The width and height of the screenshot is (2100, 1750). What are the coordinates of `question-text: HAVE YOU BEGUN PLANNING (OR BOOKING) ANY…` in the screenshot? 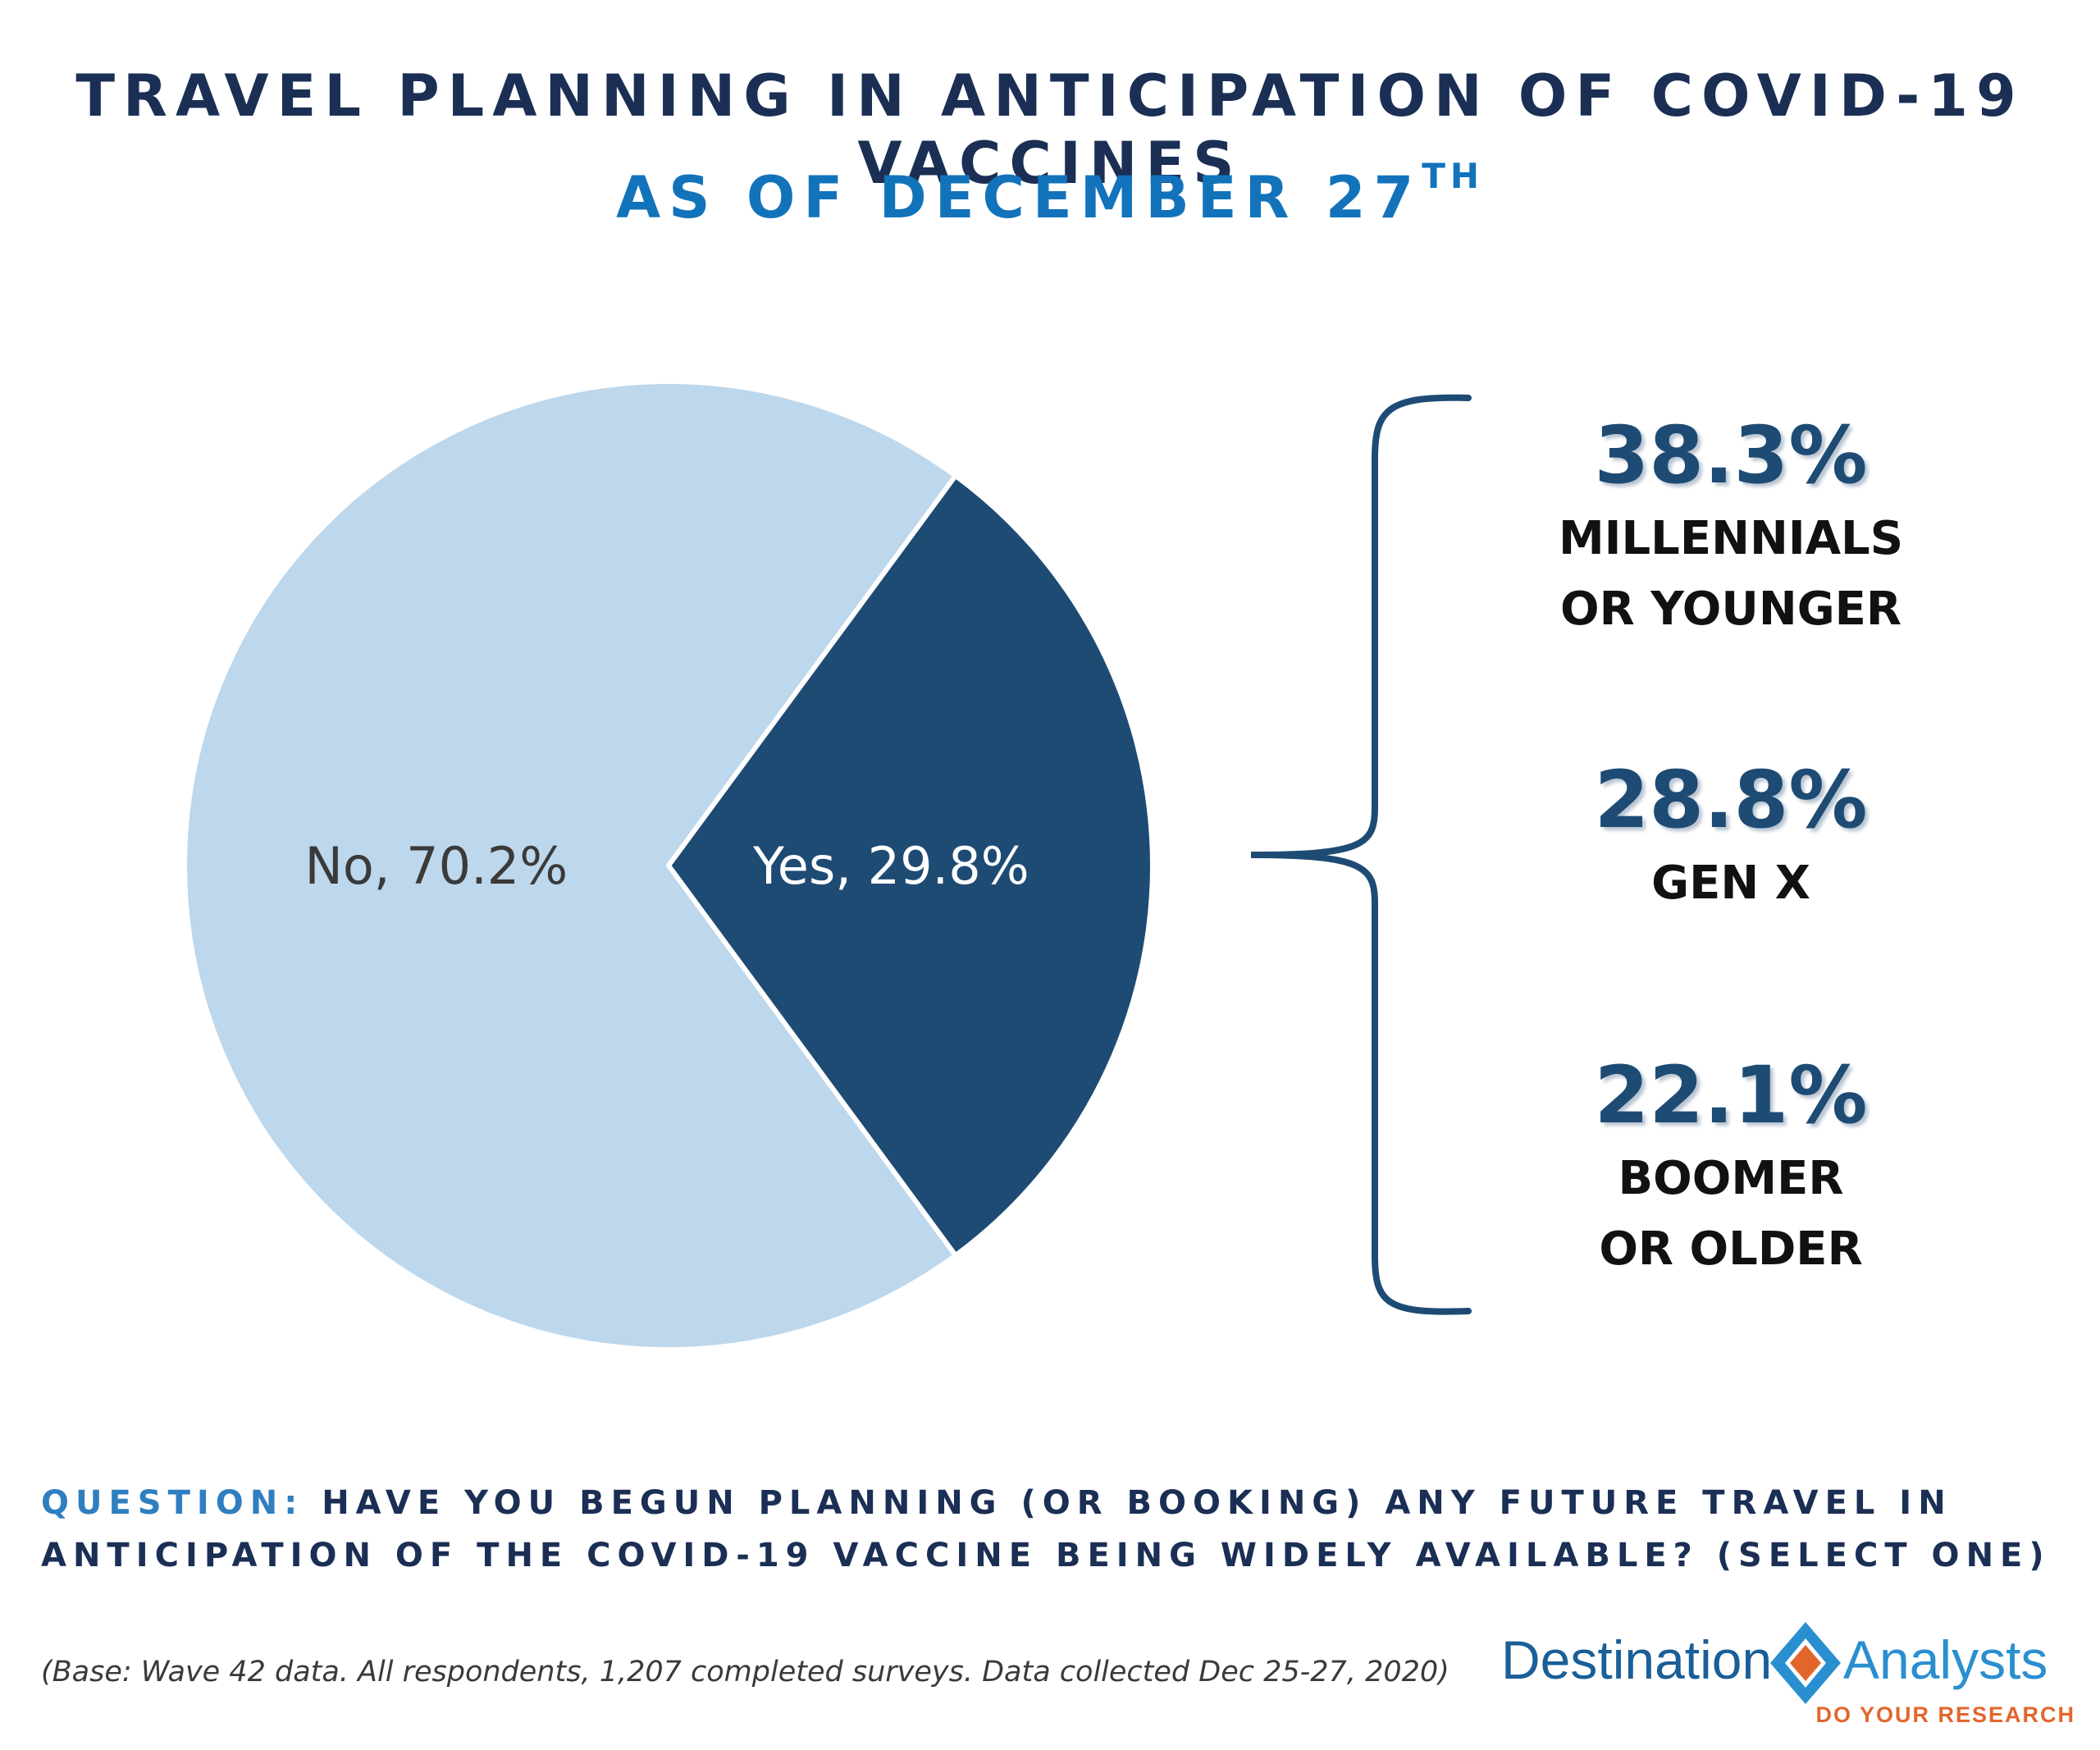 It's located at (1046, 1529).